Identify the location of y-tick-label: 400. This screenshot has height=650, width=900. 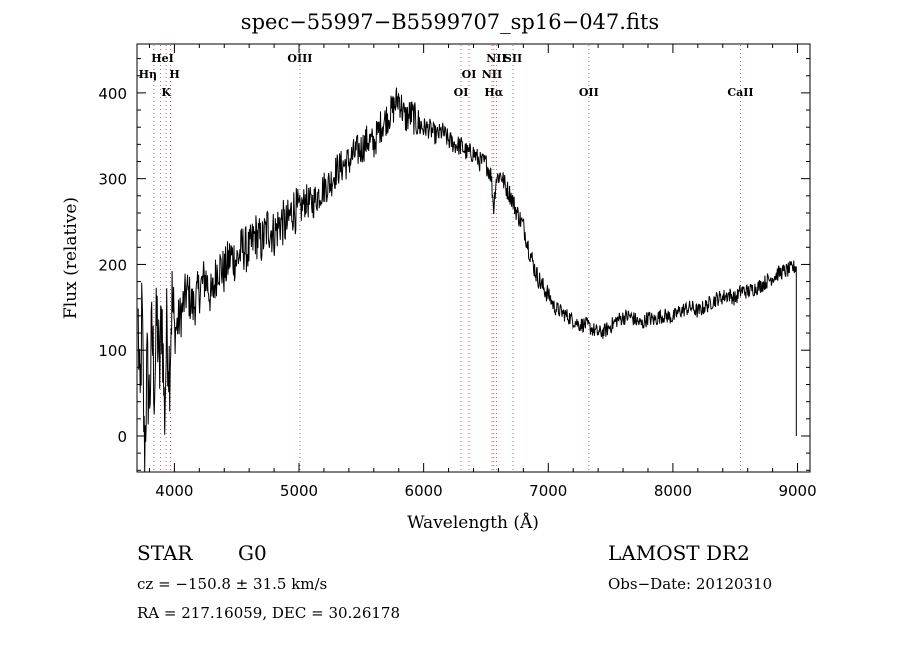
(112, 94).